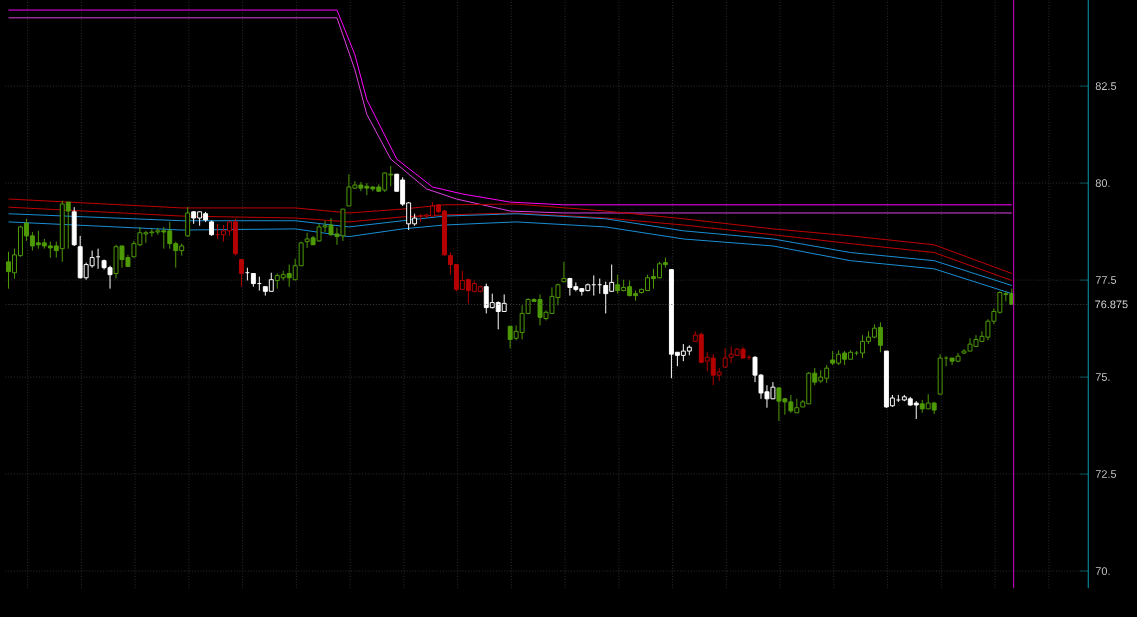 Image resolution: width=1137 pixels, height=617 pixels. What do you see at coordinates (1111, 304) in the screenshot?
I see `ref-line-label: 76.875` at bounding box center [1111, 304].